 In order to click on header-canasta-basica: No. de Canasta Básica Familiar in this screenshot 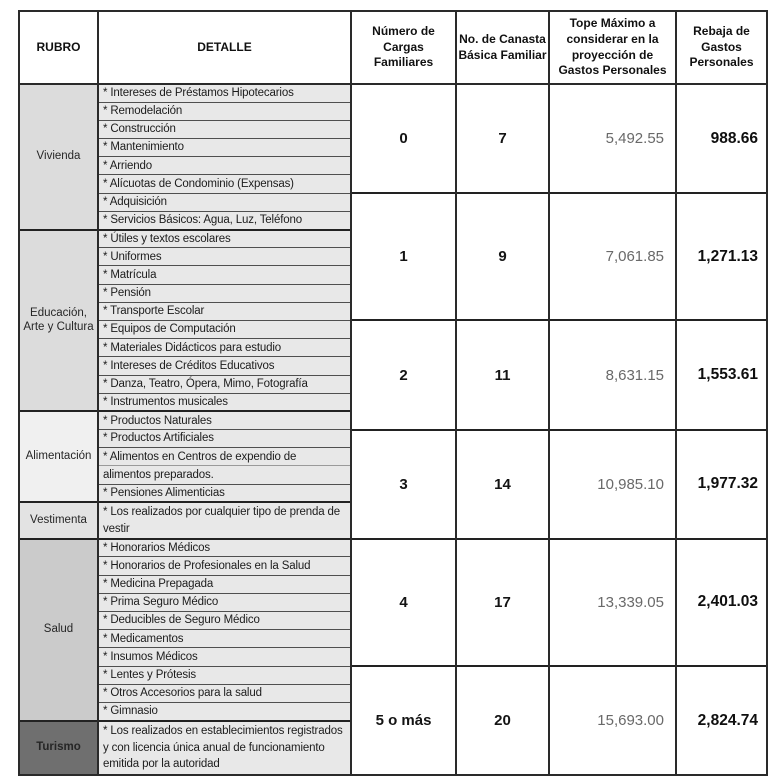, I will do `click(502, 47)`.